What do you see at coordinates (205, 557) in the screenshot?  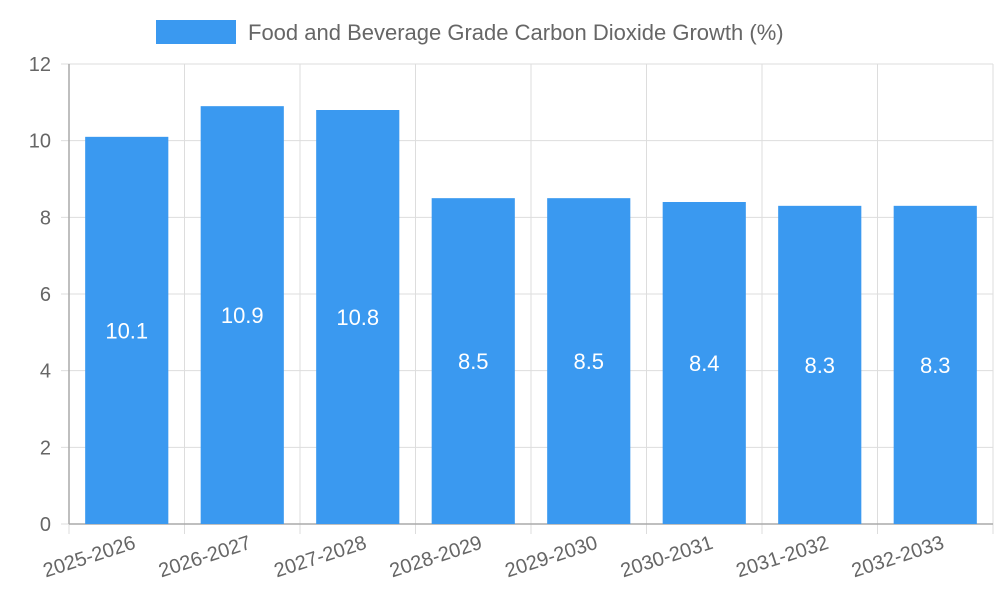 I see `x-tick-label: 2026-2027` at bounding box center [205, 557].